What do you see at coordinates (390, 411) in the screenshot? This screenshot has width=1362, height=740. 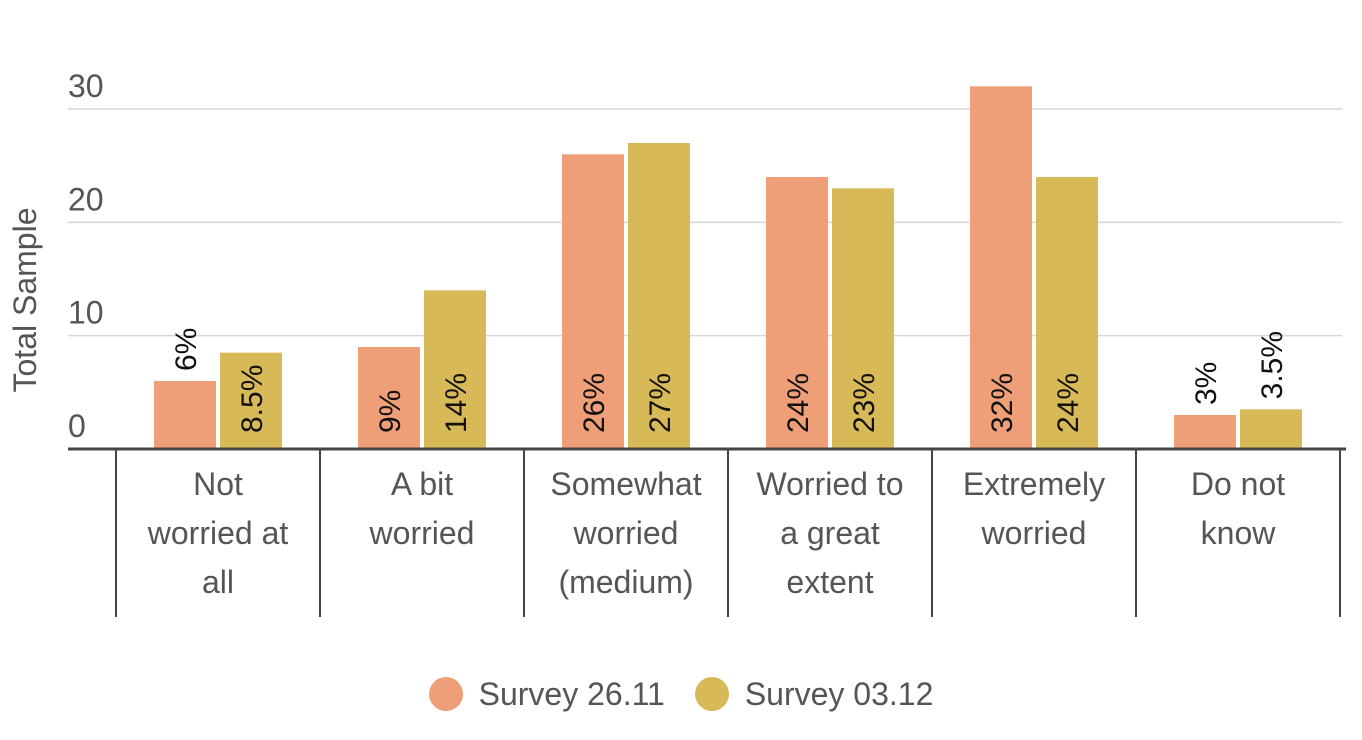 I see `data-label: 9%` at bounding box center [390, 411].